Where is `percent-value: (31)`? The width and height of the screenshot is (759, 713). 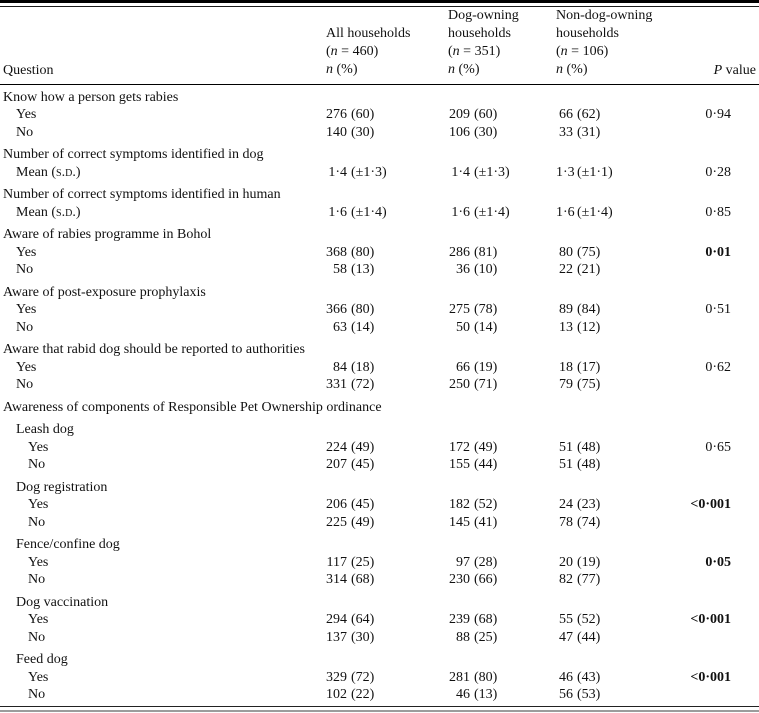 percent-value: (31) is located at coordinates (589, 132).